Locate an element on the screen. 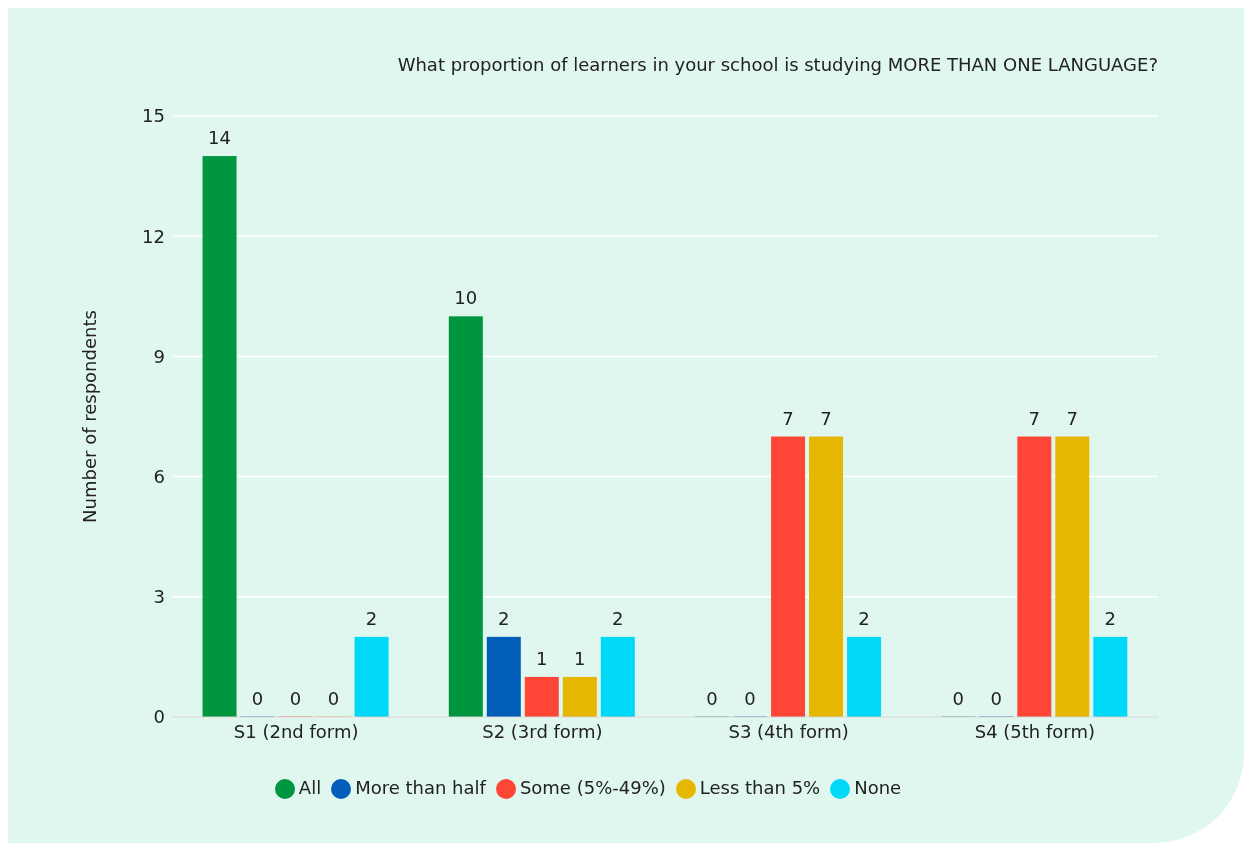 The width and height of the screenshot is (1252, 843). legend-label: Less than 5% is located at coordinates (760, 787).